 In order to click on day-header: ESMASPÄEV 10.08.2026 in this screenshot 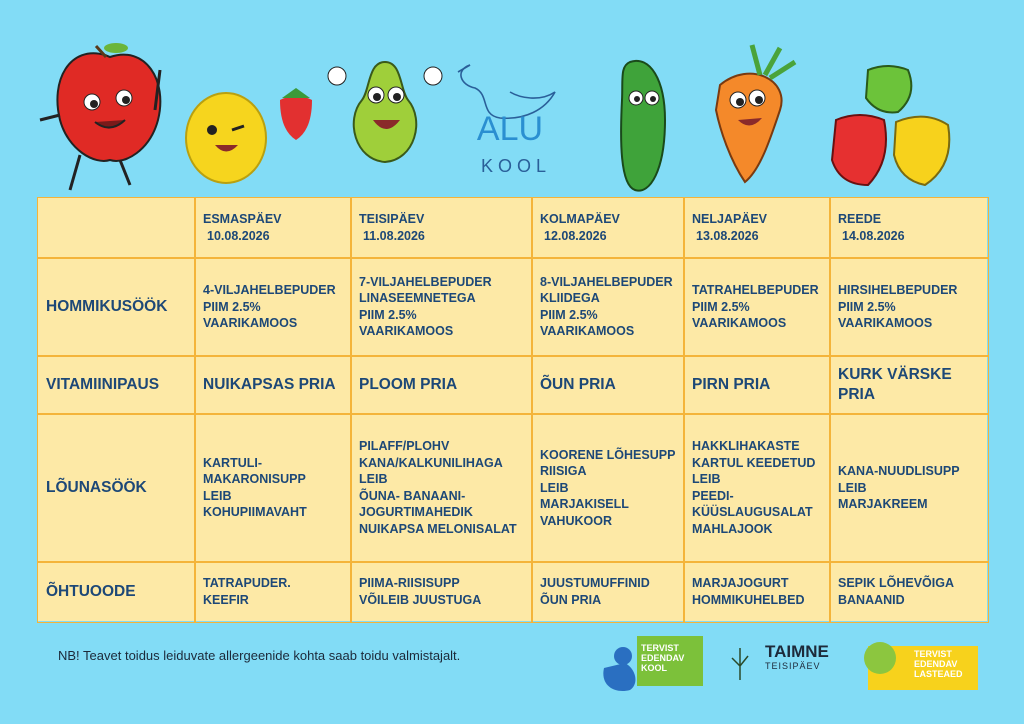, I will do `click(273, 228)`.